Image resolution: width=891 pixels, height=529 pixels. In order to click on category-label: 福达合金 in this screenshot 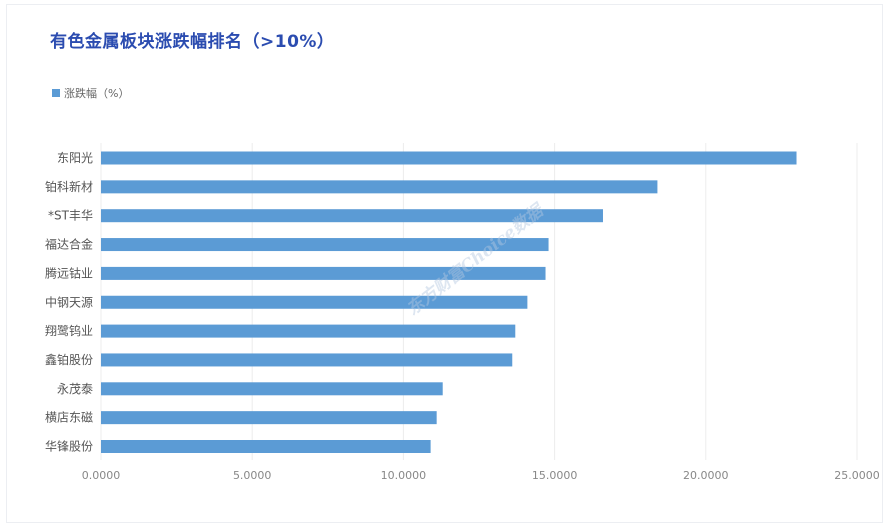, I will do `click(69, 244)`.